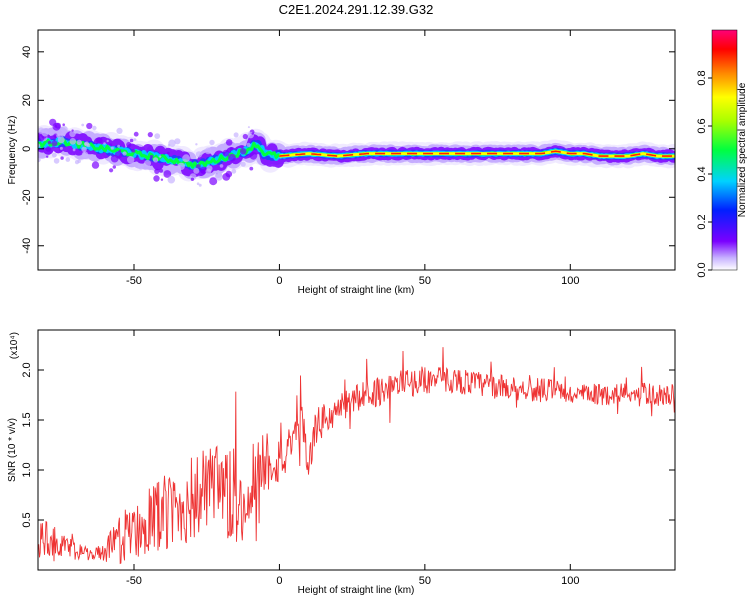 The image size is (750, 600). What do you see at coordinates (27, 149) in the screenshot?
I see `y-tick-label: 0` at bounding box center [27, 149].